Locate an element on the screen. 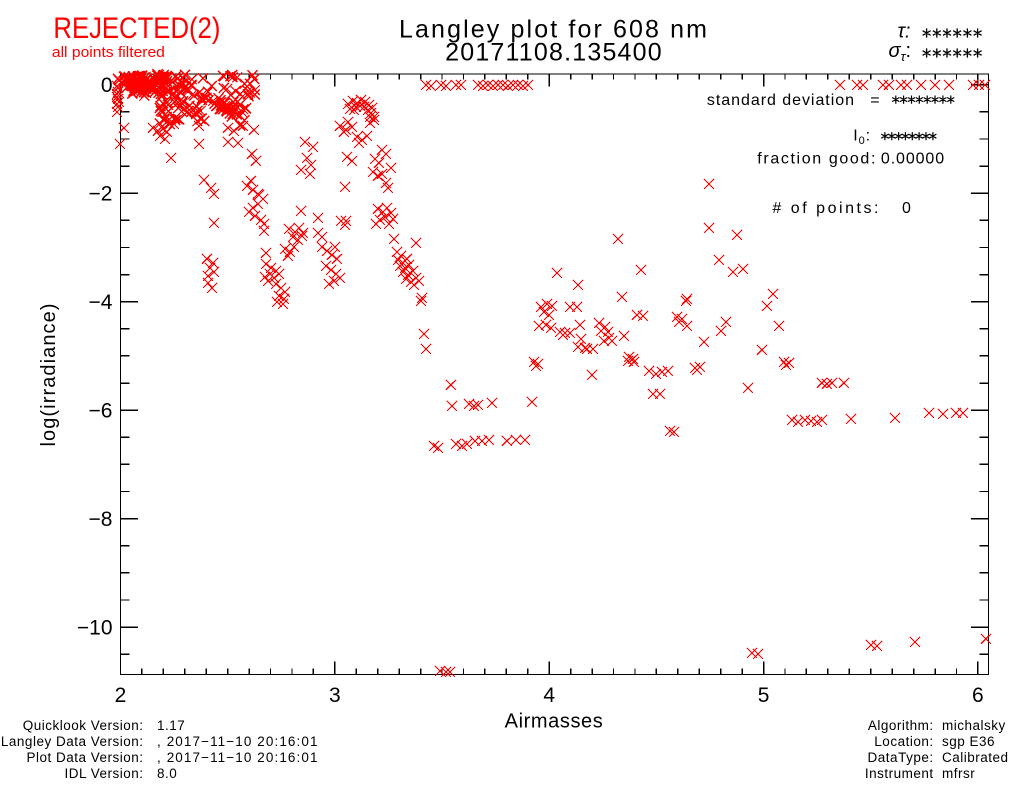 The height and width of the screenshot is (786, 1024). svg-text: −2 is located at coordinates (101, 194).